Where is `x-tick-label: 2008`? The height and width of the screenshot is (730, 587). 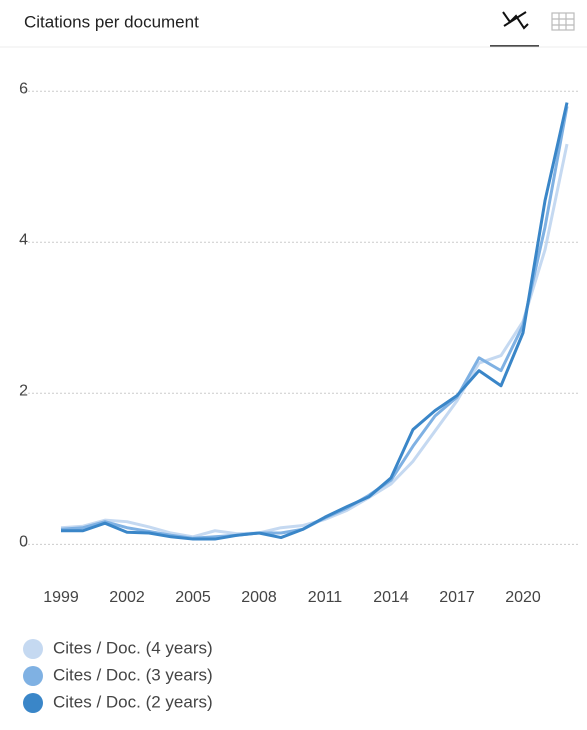 x-tick-label: 2008 is located at coordinates (259, 597).